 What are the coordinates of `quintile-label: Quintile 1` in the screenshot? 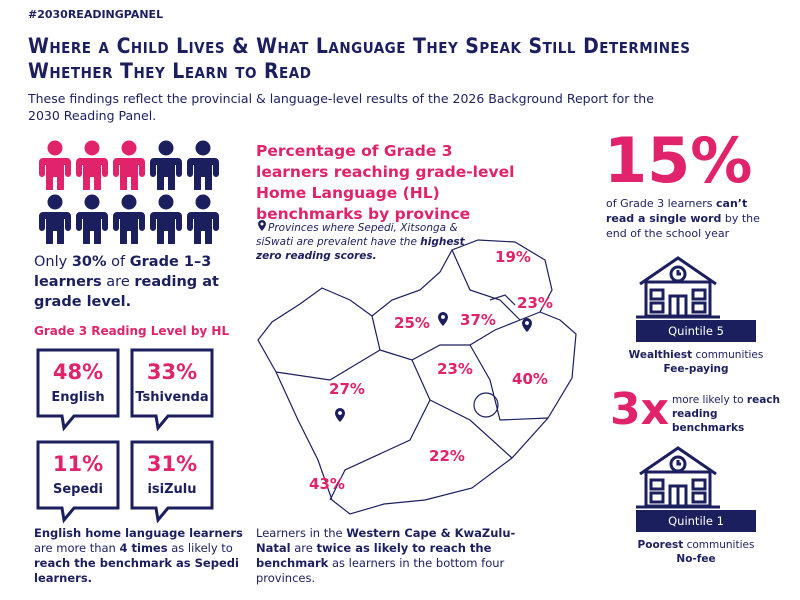 It's located at (696, 521).